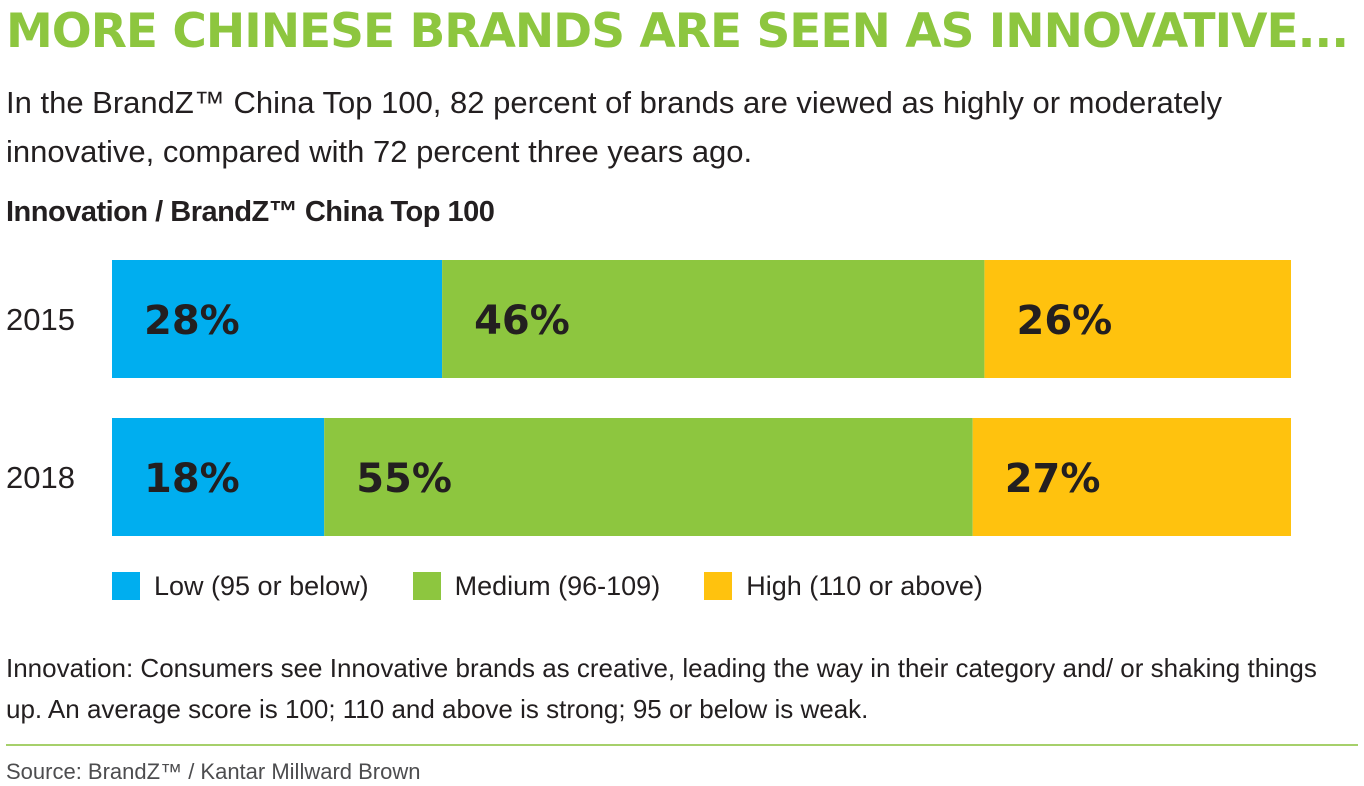  What do you see at coordinates (277, 319) in the screenshot?
I see `bar-low-2015` at bounding box center [277, 319].